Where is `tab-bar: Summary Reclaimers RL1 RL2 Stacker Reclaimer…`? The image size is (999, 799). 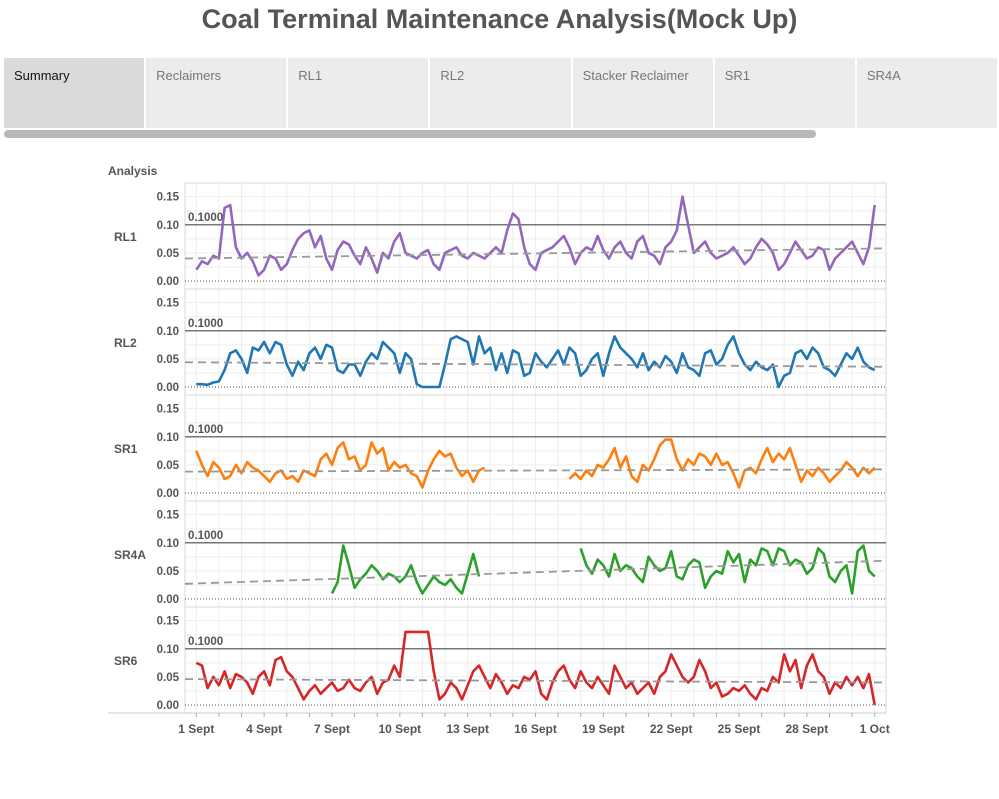
tab-bar: Summary Reclaimers RL1 RL2 Stacker Reclaimer… is located at coordinates (501, 93).